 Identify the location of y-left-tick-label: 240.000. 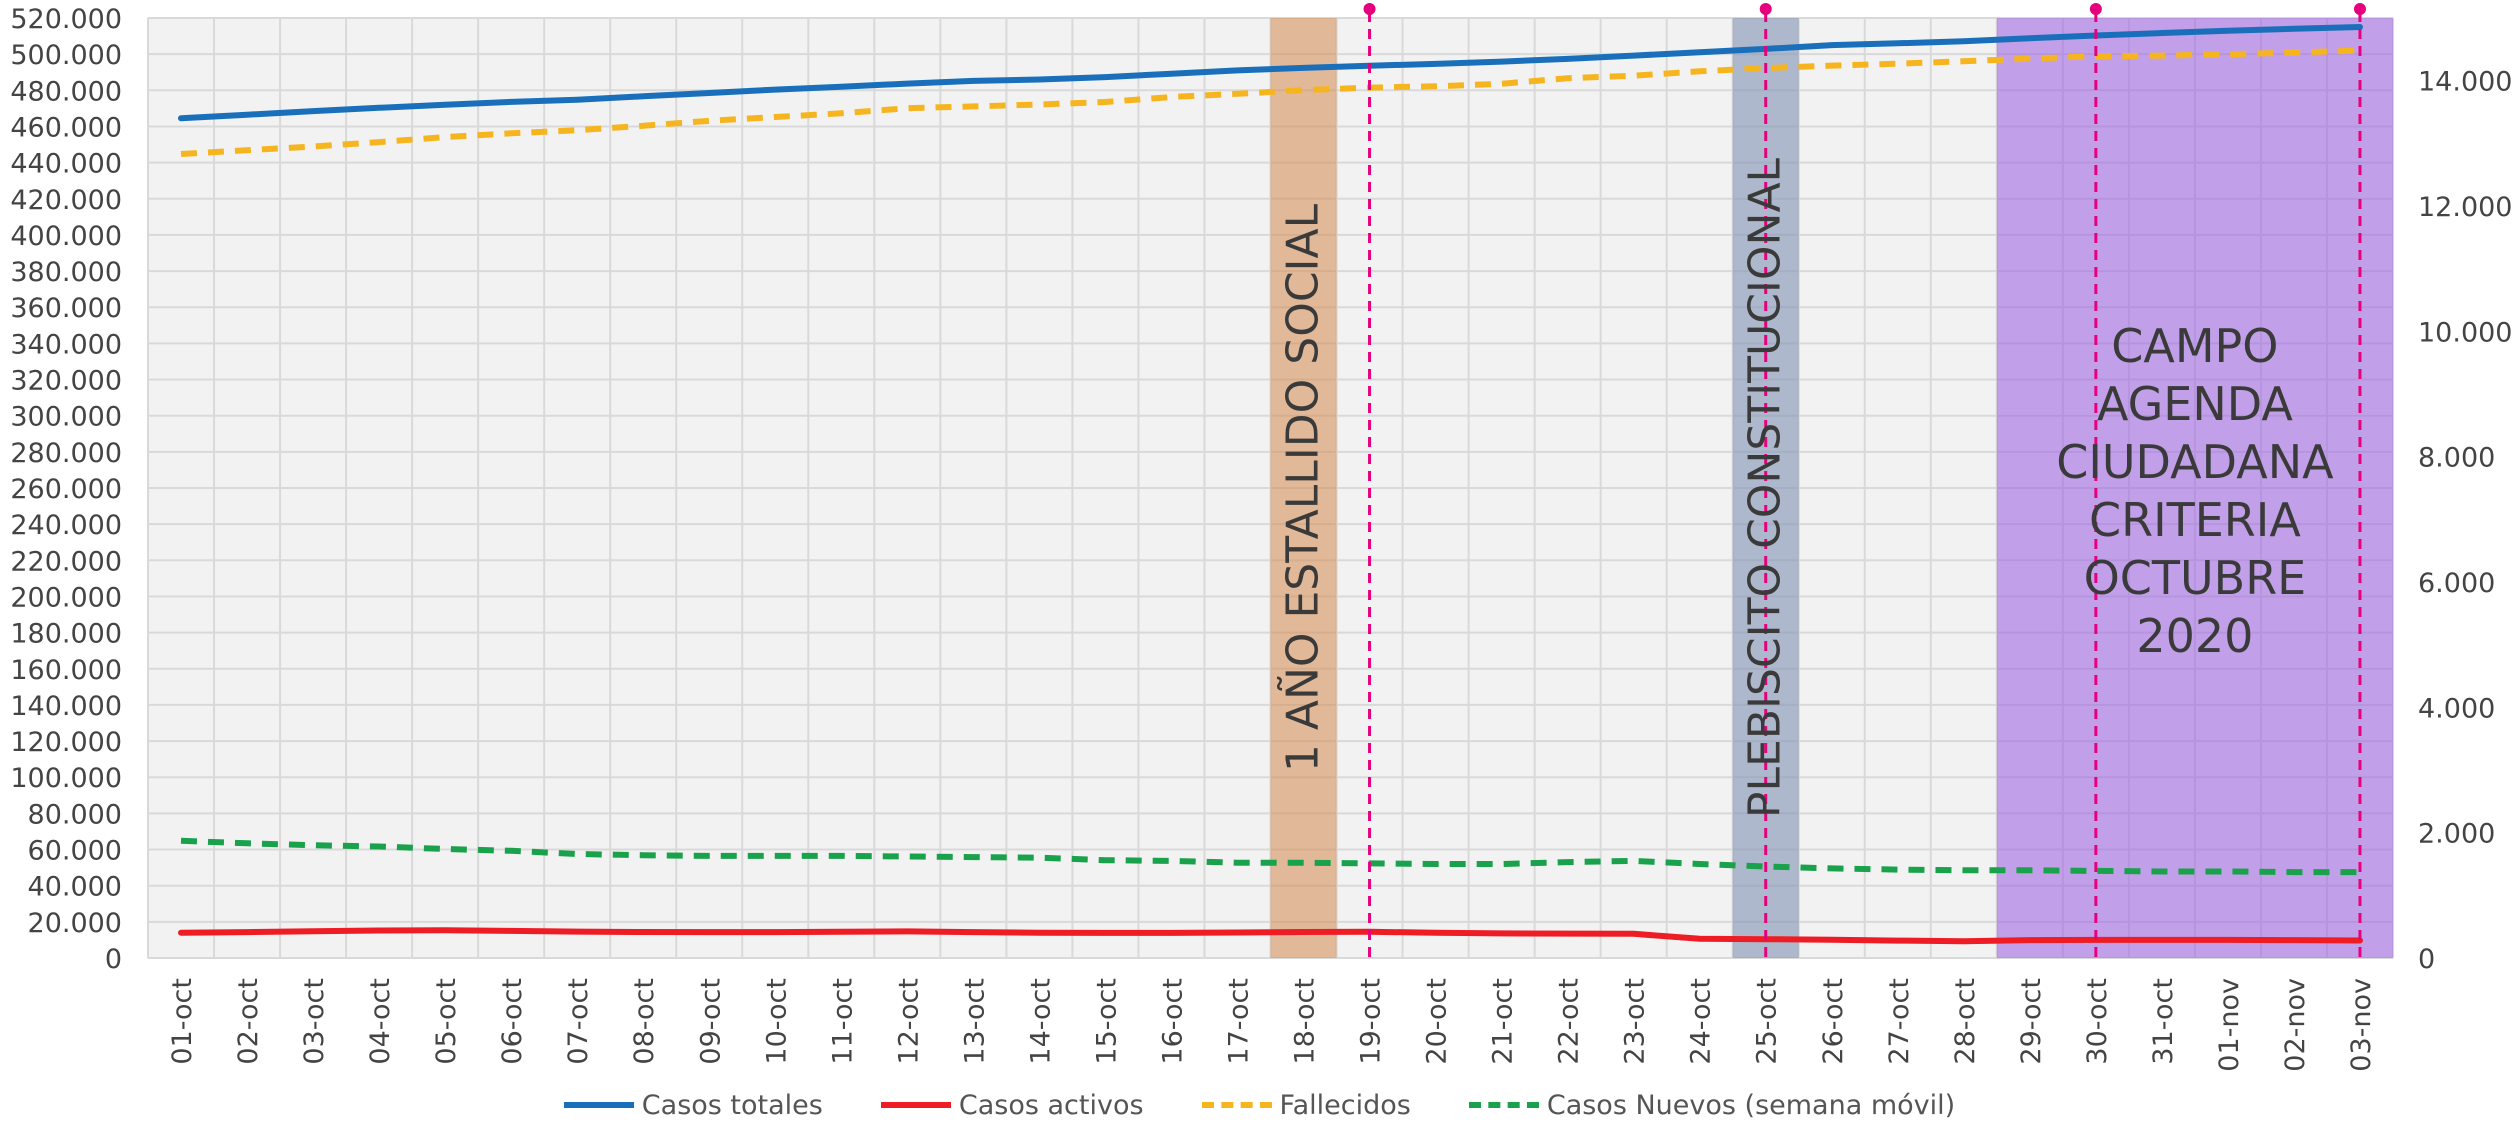
(66, 525).